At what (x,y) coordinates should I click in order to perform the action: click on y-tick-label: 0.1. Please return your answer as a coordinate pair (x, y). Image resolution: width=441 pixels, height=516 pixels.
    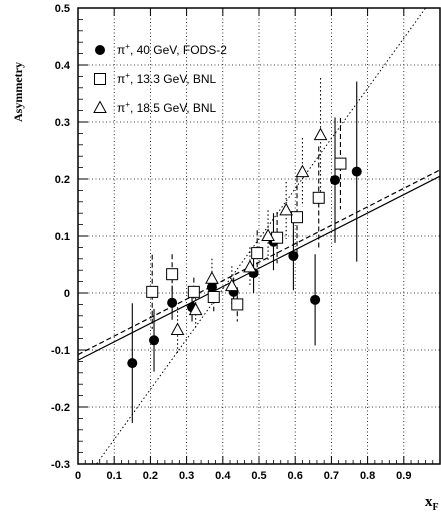
    Looking at the image, I should click on (62, 237).